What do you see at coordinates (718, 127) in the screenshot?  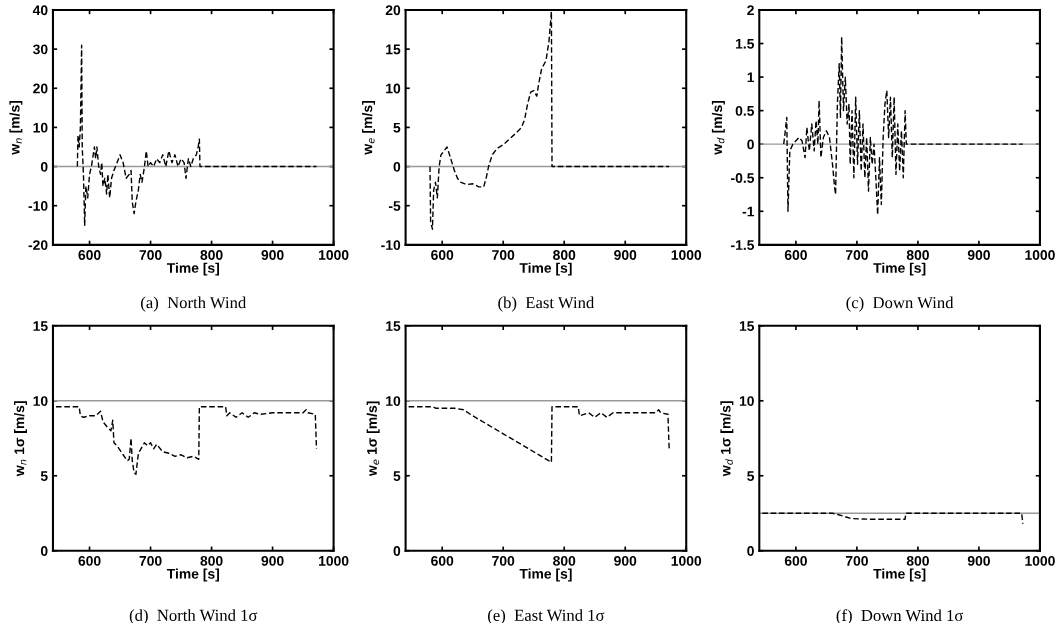 I see `y-axis-title: w$_{d}$ [m/s]` at bounding box center [718, 127].